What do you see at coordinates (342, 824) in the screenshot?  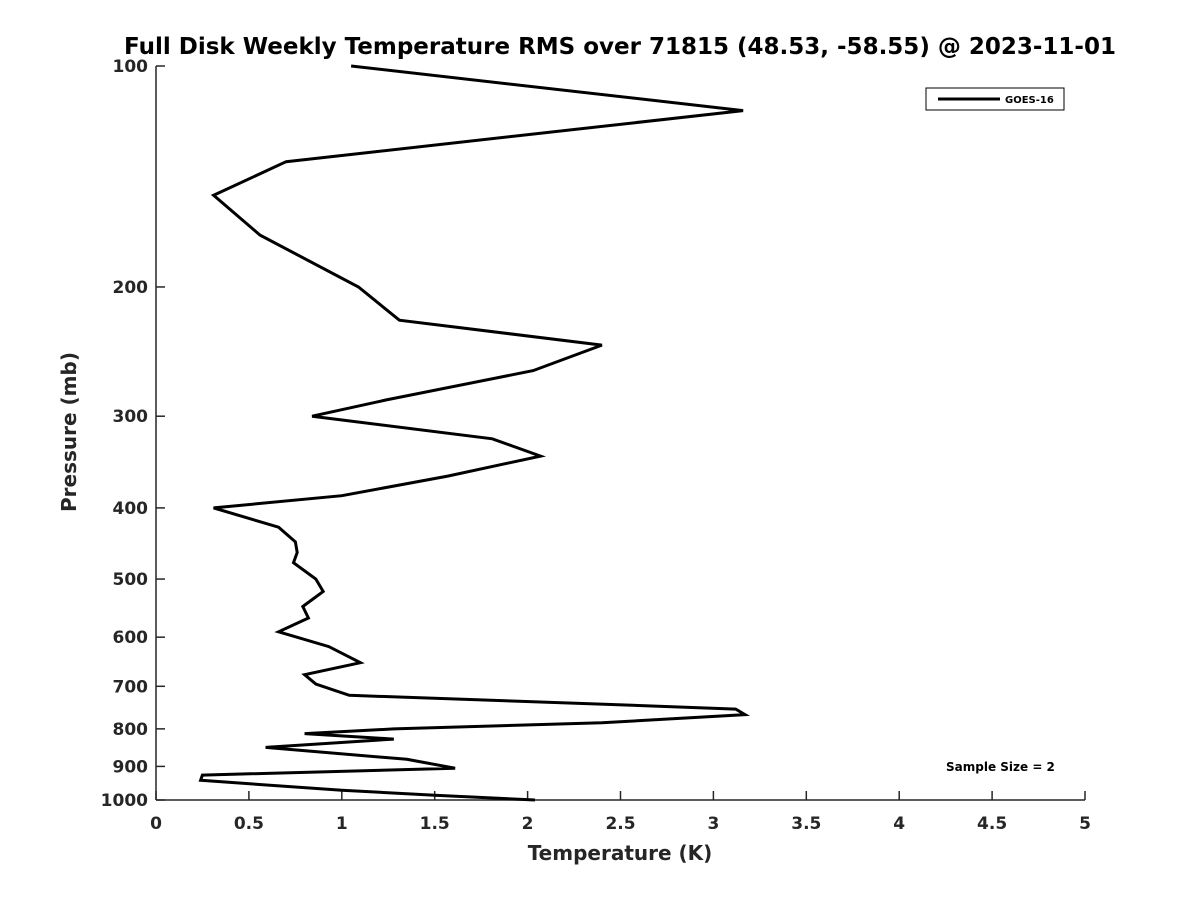 I see `x-tick-label: 1` at bounding box center [342, 824].